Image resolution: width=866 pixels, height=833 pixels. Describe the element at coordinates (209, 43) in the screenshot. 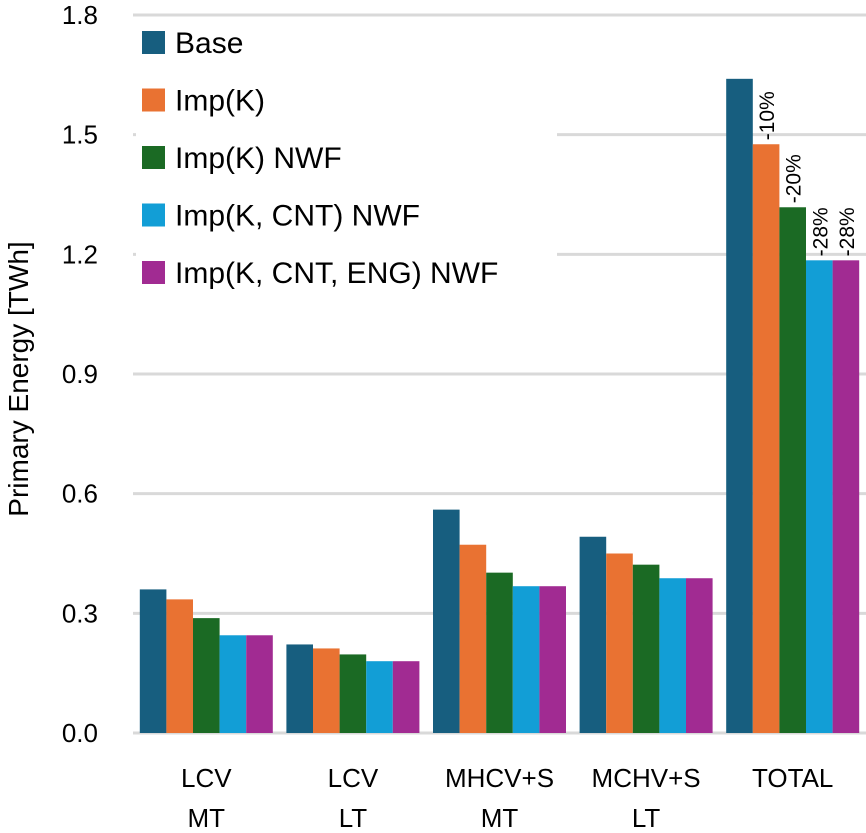

I see `legend-label: Base` at that location.